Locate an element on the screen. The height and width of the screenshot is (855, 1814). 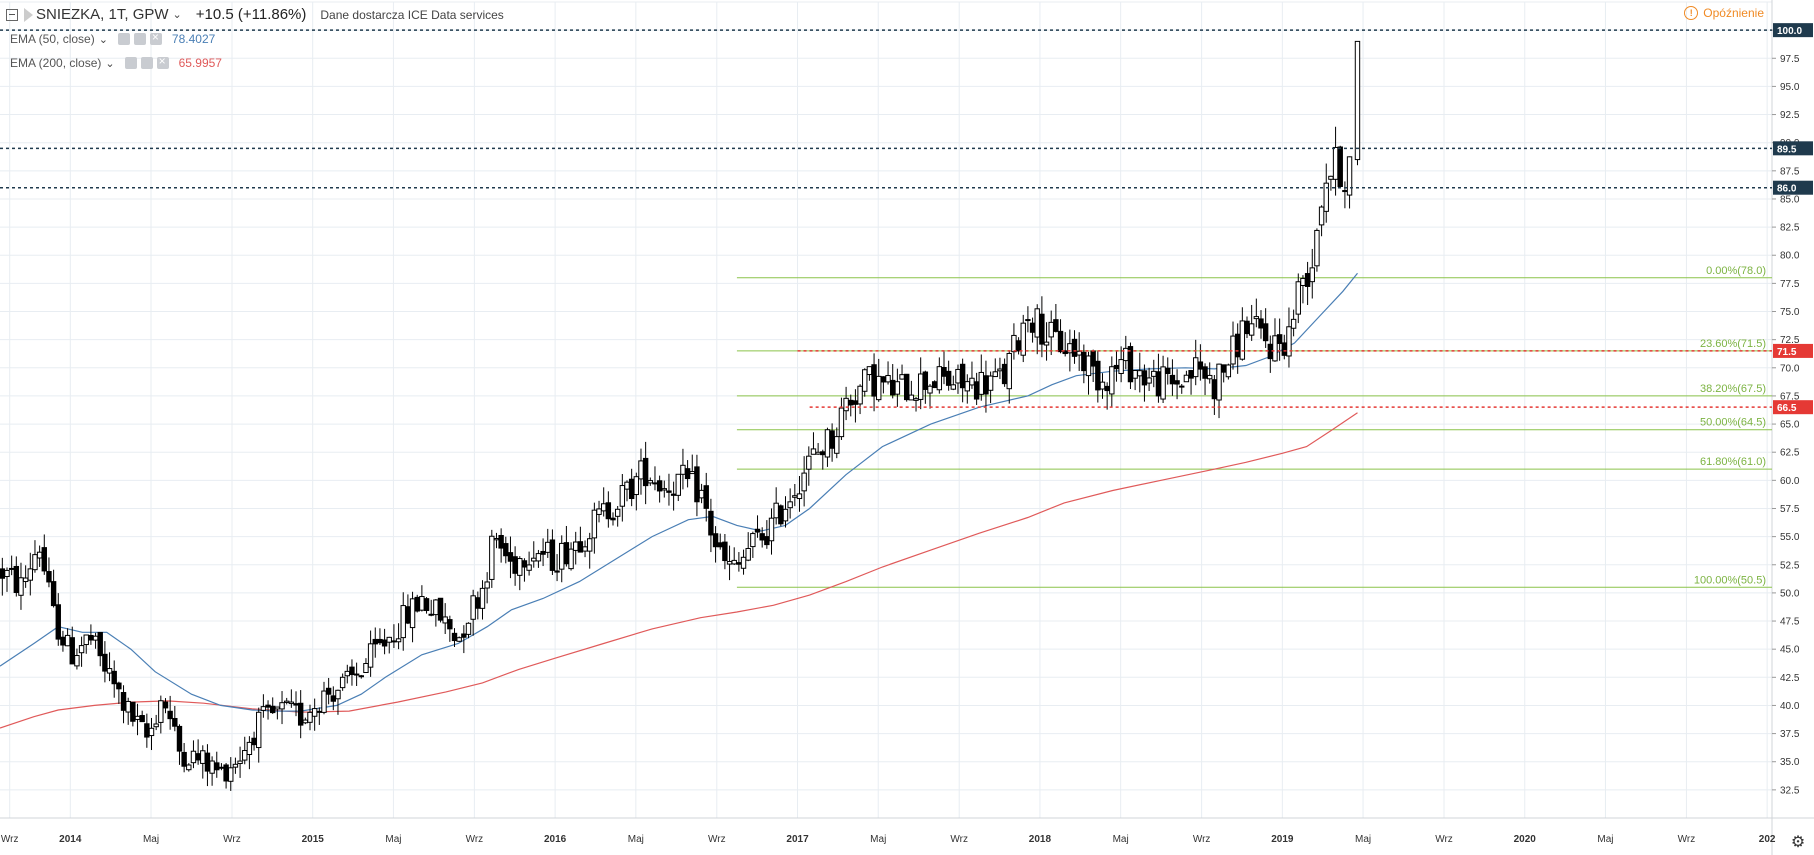
y-tick-label: 72.5 is located at coordinates (1790, 340).